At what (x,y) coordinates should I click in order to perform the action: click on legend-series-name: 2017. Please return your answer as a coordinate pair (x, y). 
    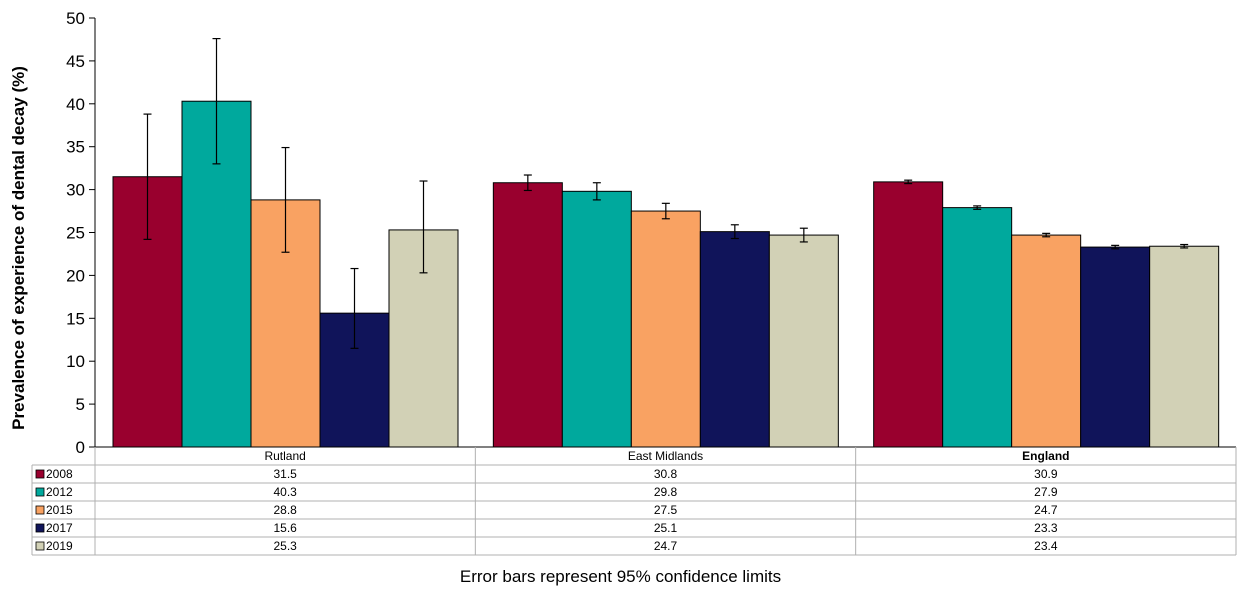
    Looking at the image, I should click on (59, 528).